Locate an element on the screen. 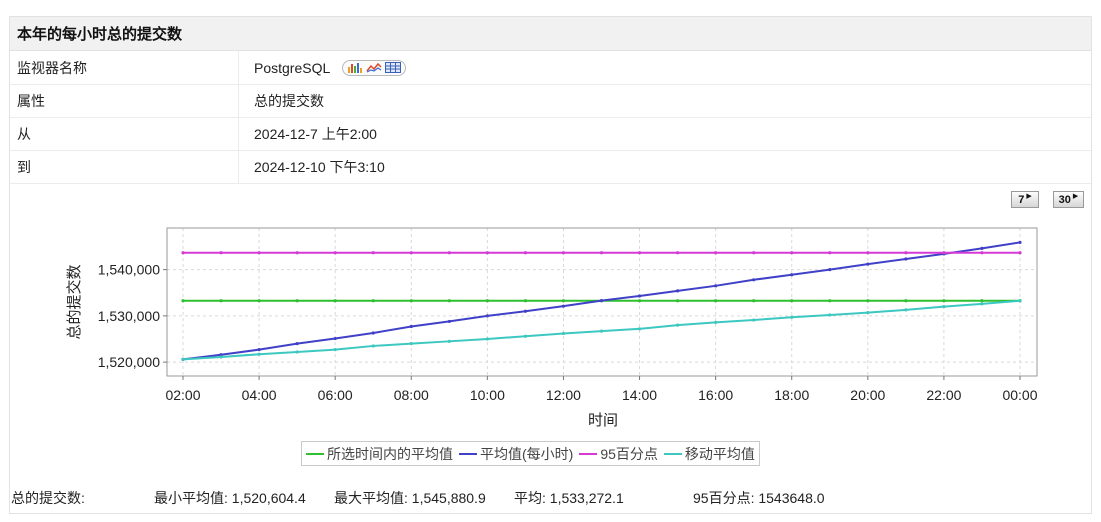  legend-item-hourly-average: 平均值(每小时) is located at coordinates (516, 454).